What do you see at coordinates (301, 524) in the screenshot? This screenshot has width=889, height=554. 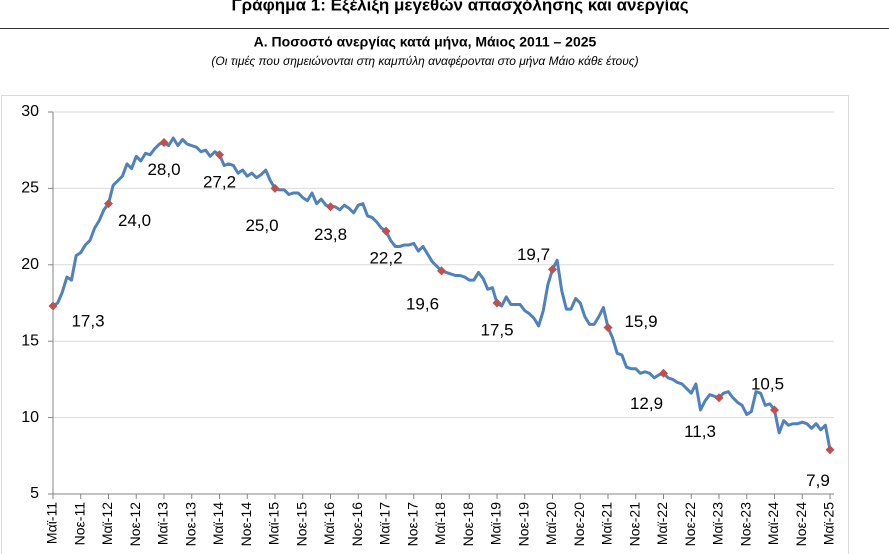 I see `x-tick-label: Νοε-15` at bounding box center [301, 524].